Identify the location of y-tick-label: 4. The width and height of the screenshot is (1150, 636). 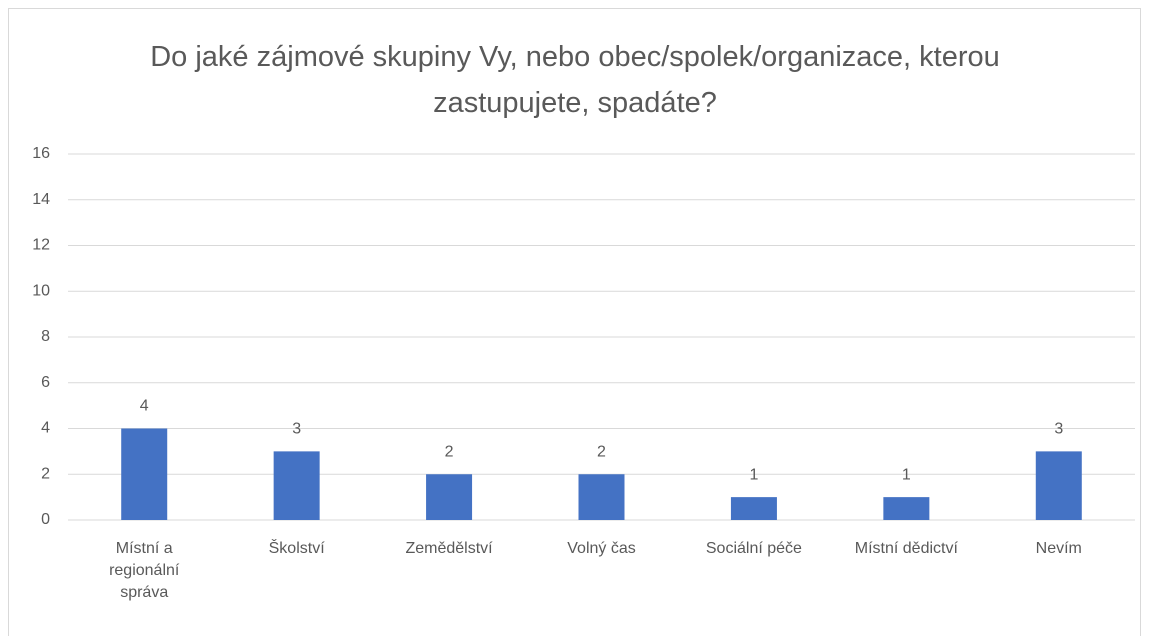
(45, 428).